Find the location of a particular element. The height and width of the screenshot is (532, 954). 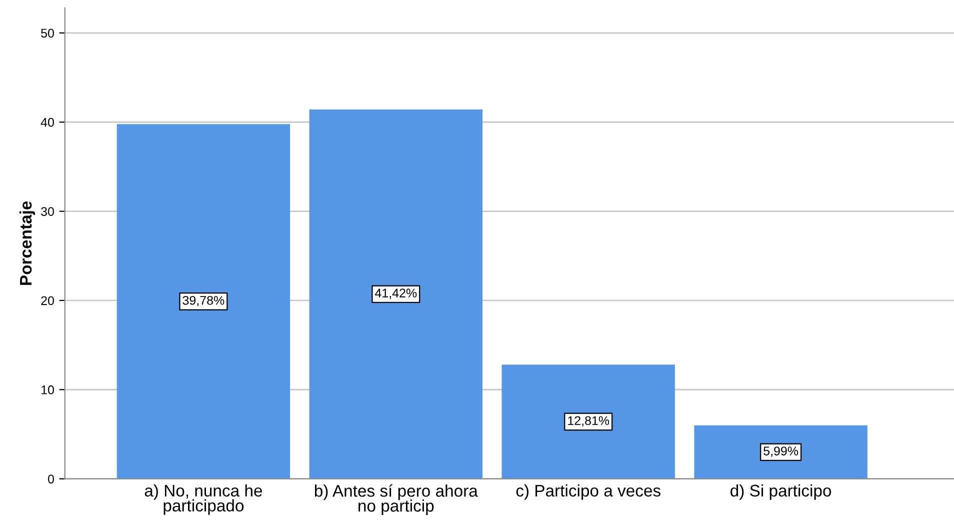

y-tick-label: 10 is located at coordinates (48, 389).